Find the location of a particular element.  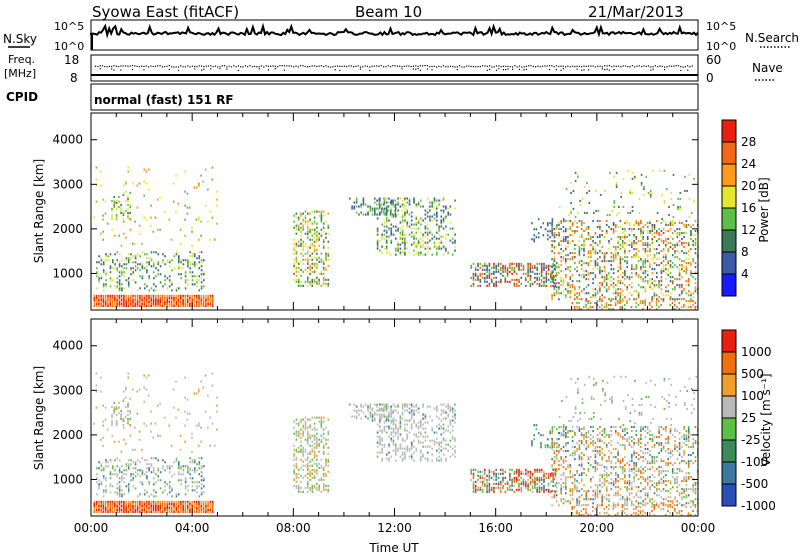

nave-tick-top: 60 is located at coordinates (713, 60).